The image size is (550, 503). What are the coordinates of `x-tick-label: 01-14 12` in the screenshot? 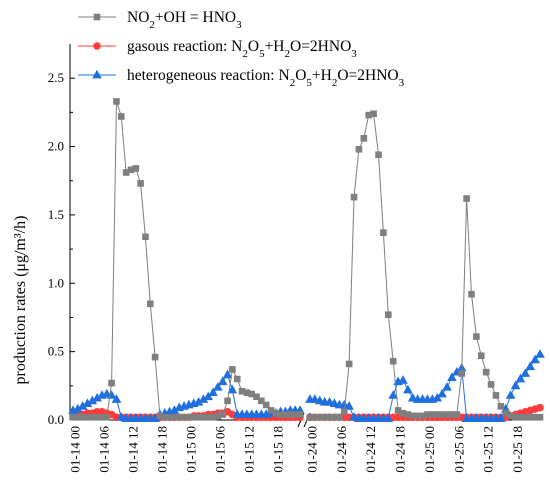 It's located at (132, 449).